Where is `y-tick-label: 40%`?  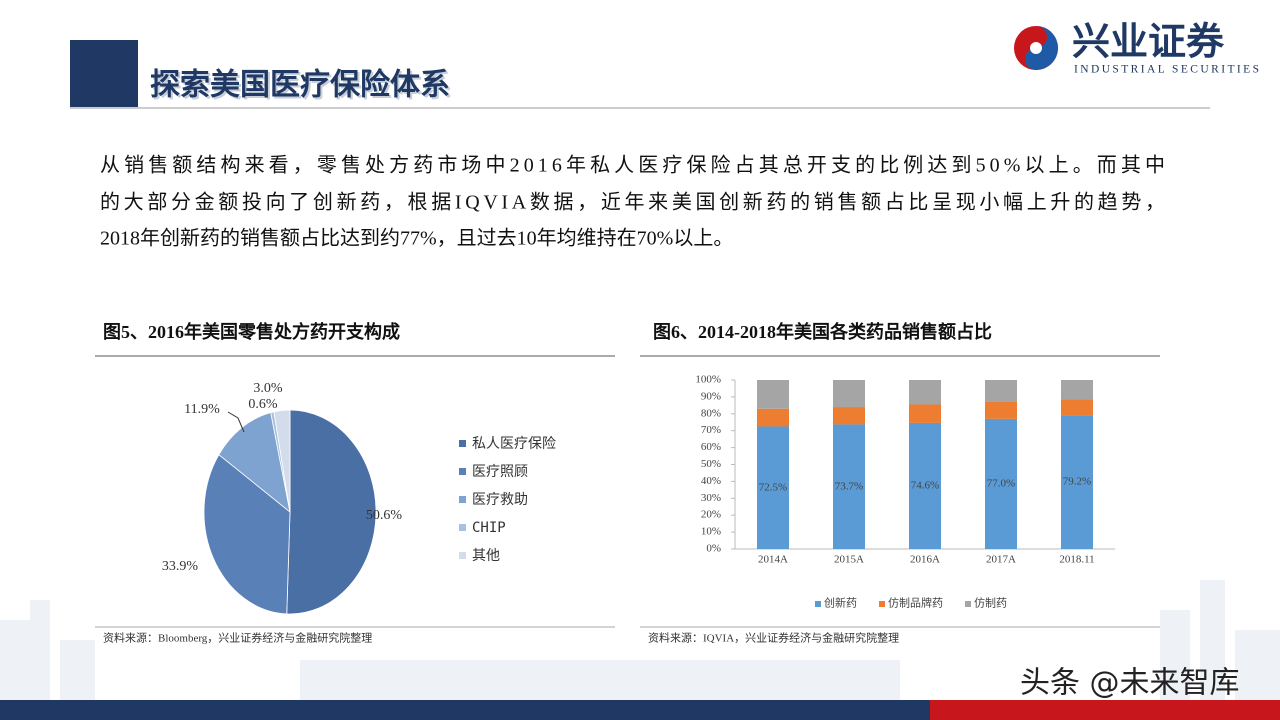 y-tick-label: 40% is located at coordinates (711, 481).